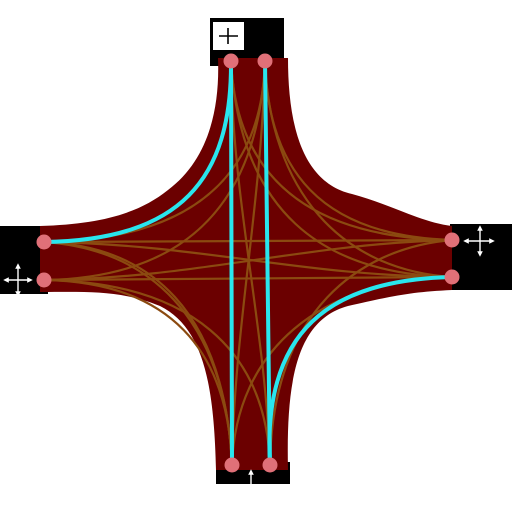 Image resolution: width=512 pixels, height=512 pixels. I want to click on direction-marker-north, so click(228, 36).